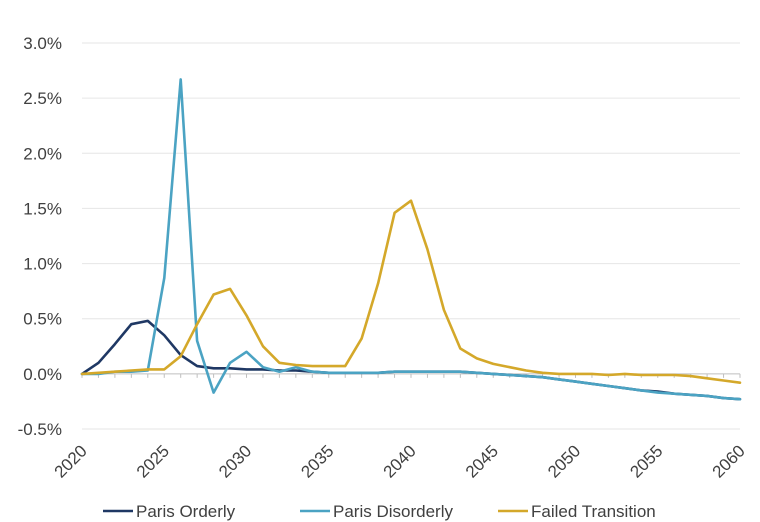 The width and height of the screenshot is (760, 522). What do you see at coordinates (40, 236) in the screenshot?
I see `y-axis-tick-labels: -0.5% 0.0% 0.5% 1.0% 1.5% 2.0% 2.5% 3.0%` at bounding box center [40, 236].